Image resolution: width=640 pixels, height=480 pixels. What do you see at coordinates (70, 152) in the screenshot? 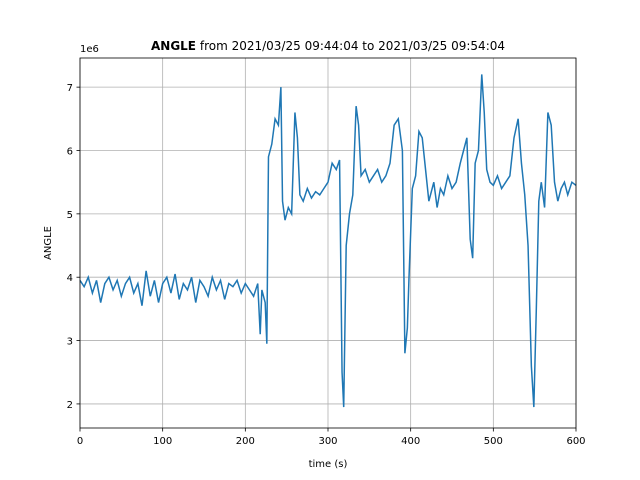
I see `y-tick-label: 6` at bounding box center [70, 152].